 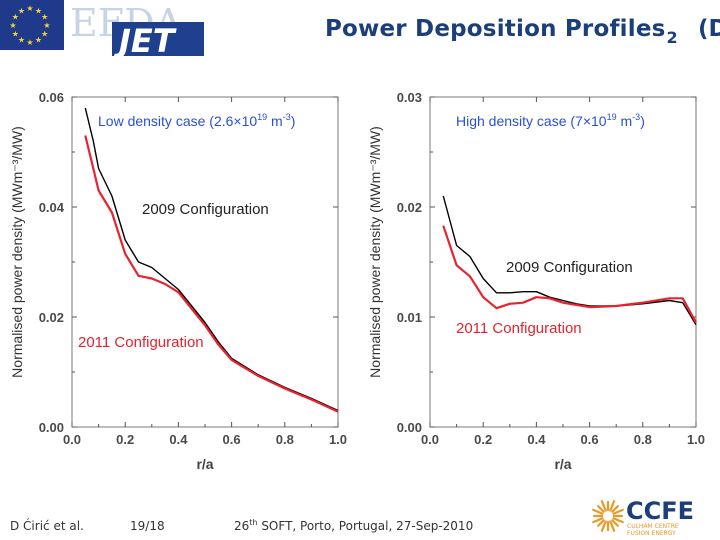 I want to click on slide-title-trailing: (D, so click(x=709, y=29).